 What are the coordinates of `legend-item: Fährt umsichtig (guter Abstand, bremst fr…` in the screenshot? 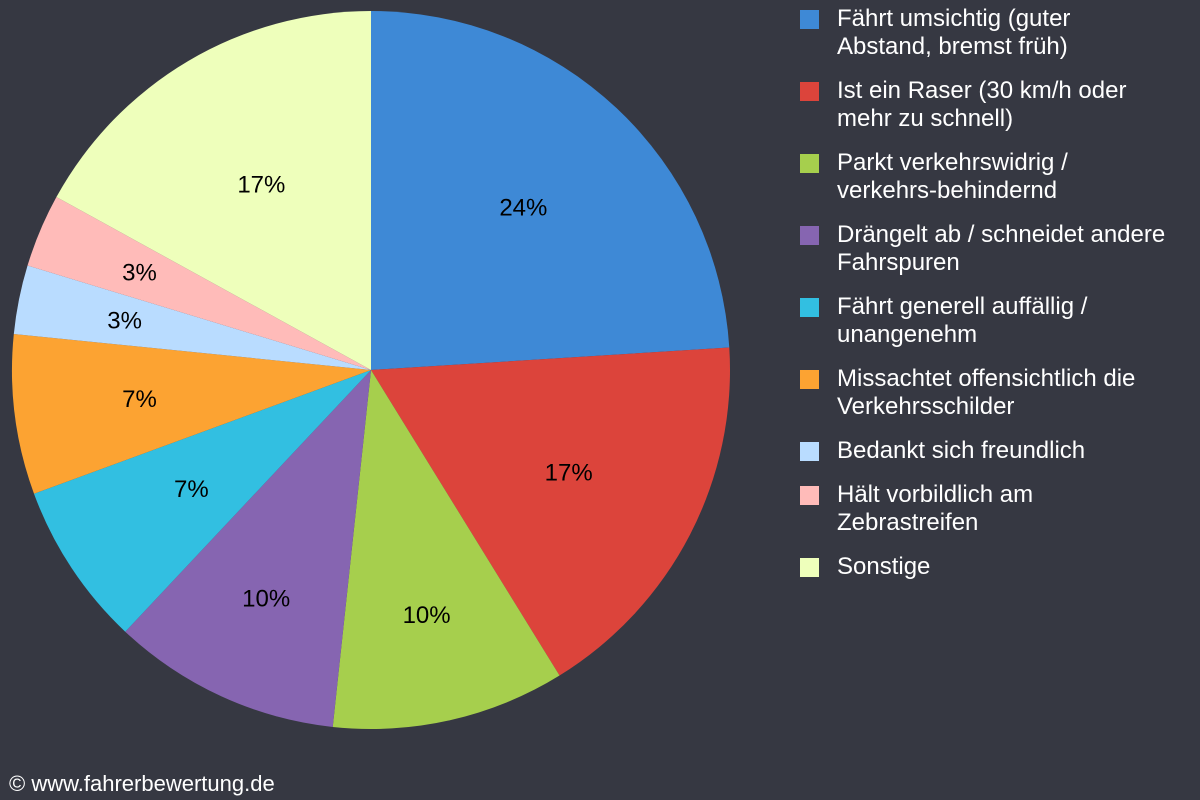 It's located at (1000, 33).